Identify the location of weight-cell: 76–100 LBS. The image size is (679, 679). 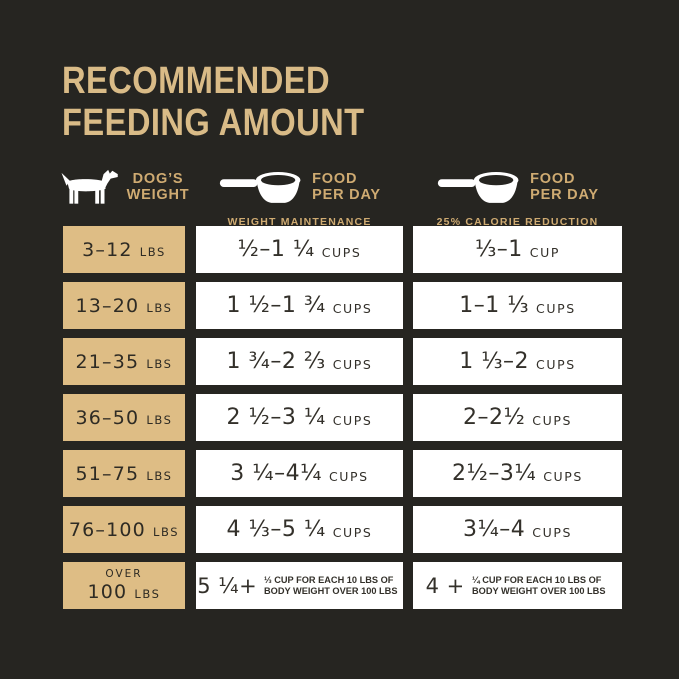
(124, 529).